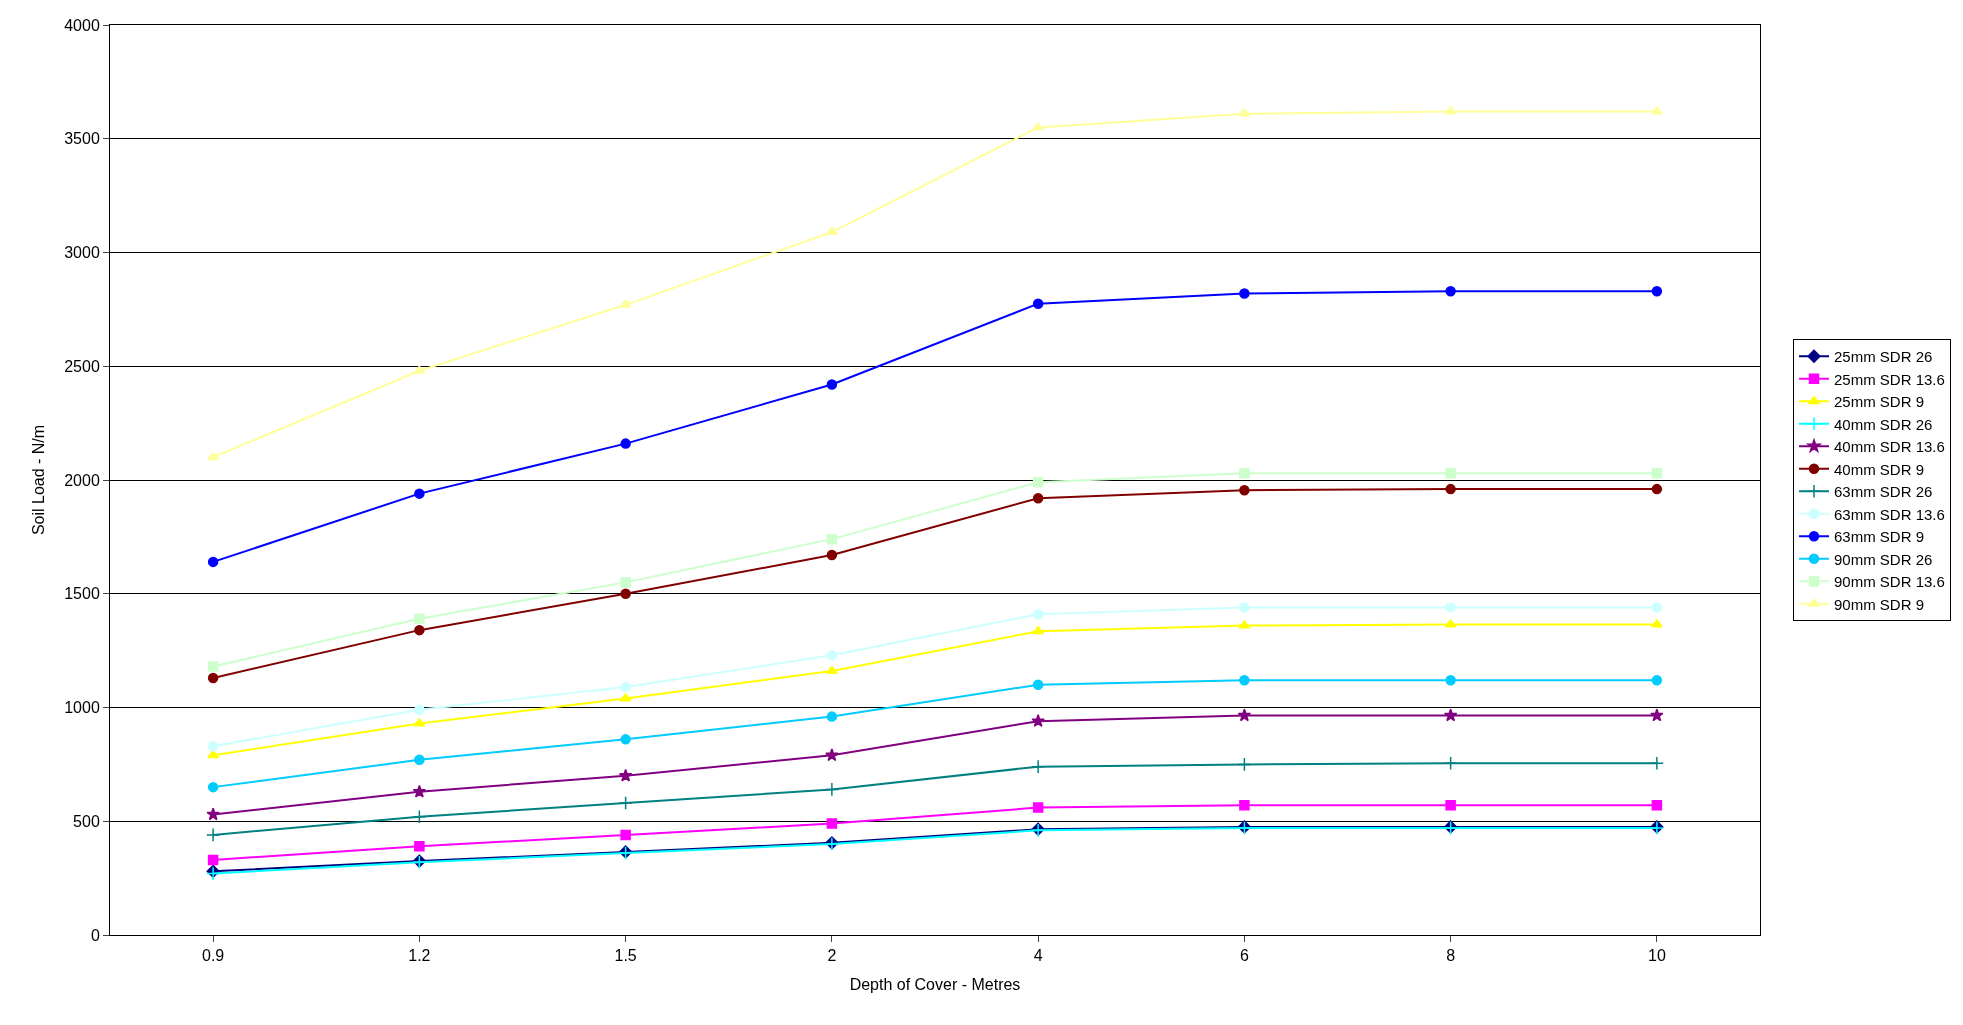 The height and width of the screenshot is (1025, 1963). Describe the element at coordinates (935, 984) in the screenshot. I see `x-axis-title: Depth of Cover - Metres` at that location.